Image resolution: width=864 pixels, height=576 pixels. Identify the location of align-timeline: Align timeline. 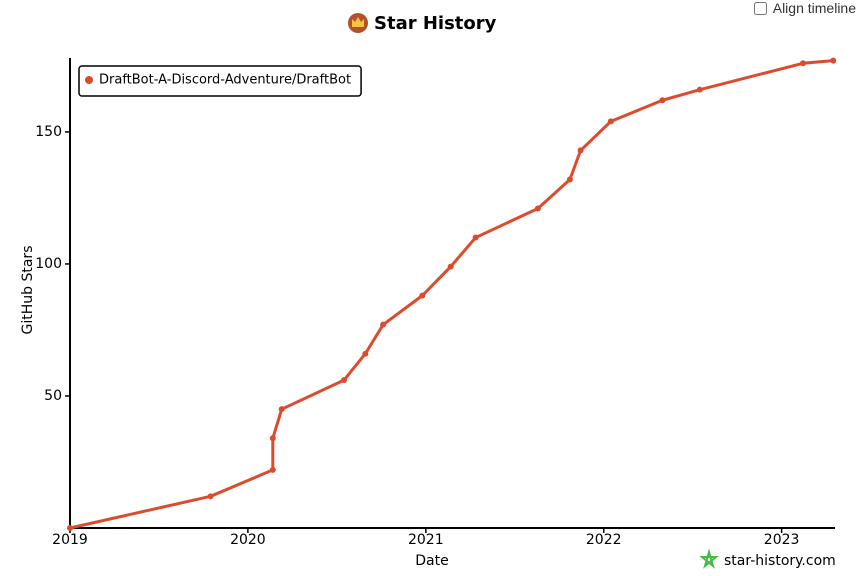
(804, 8).